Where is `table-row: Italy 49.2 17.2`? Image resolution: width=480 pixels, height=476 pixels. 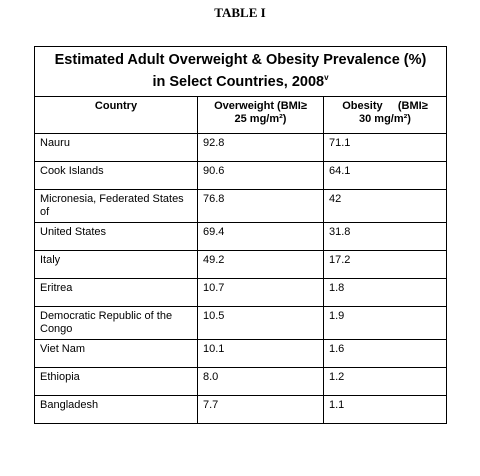 table-row: Italy 49.2 17.2 is located at coordinates (240, 264).